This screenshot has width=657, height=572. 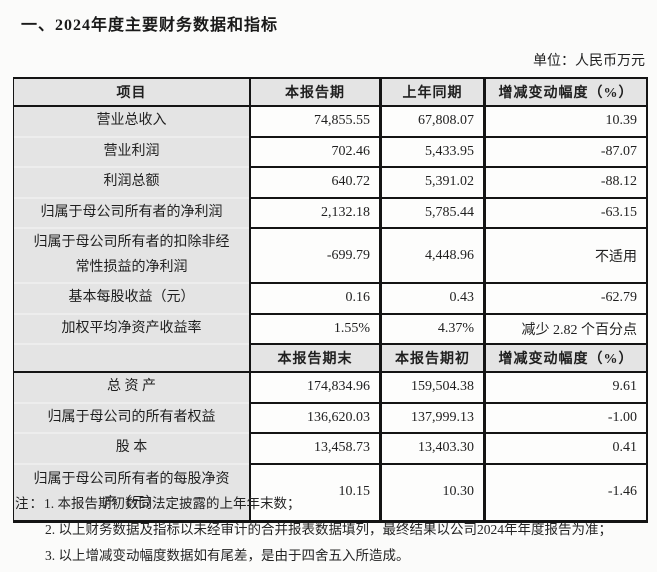 I want to click on value-current: 702.46, so click(x=314, y=152).